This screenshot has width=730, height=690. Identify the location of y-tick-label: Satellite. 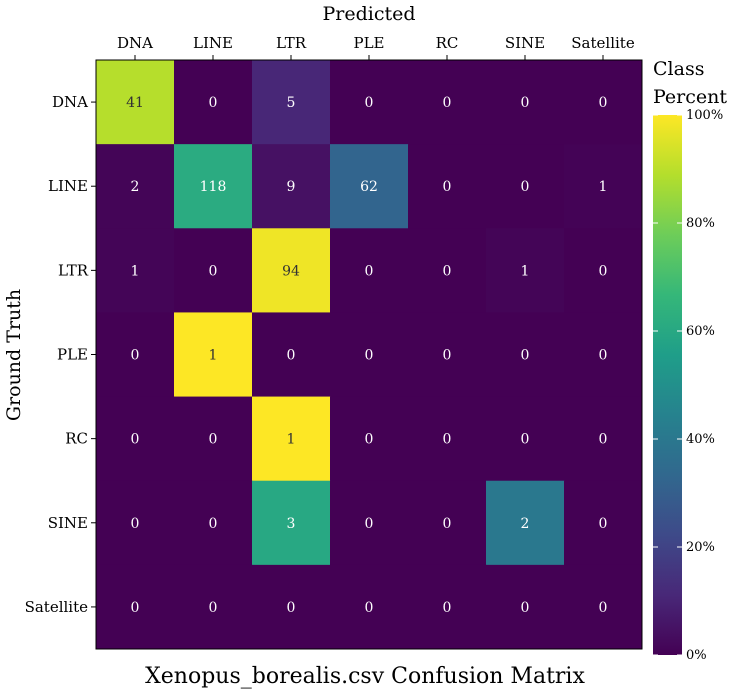
(57, 607).